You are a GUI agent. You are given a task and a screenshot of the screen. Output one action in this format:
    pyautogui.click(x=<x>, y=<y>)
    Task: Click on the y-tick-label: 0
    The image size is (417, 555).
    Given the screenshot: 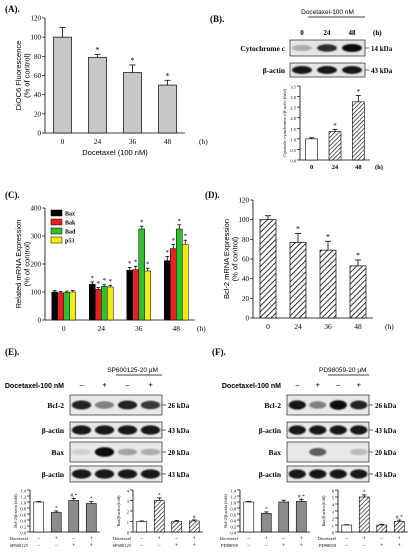 What is the action you would take?
    pyautogui.click(x=40, y=321)
    